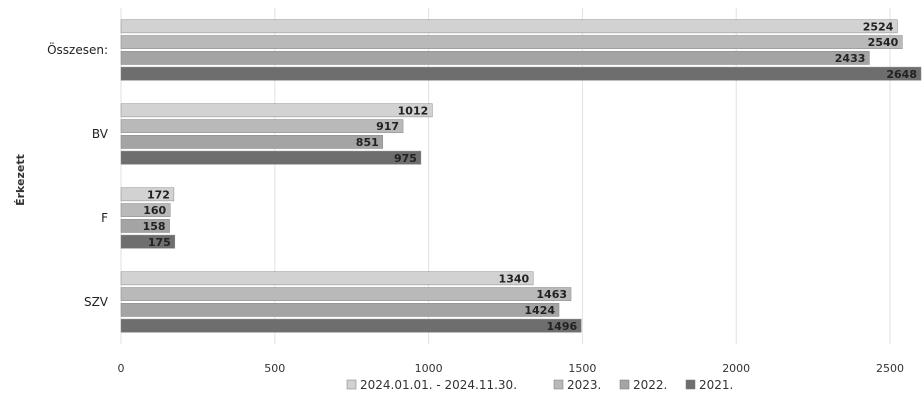  What do you see at coordinates (154, 226) in the screenshot?
I see `data-label: 158` at bounding box center [154, 226].